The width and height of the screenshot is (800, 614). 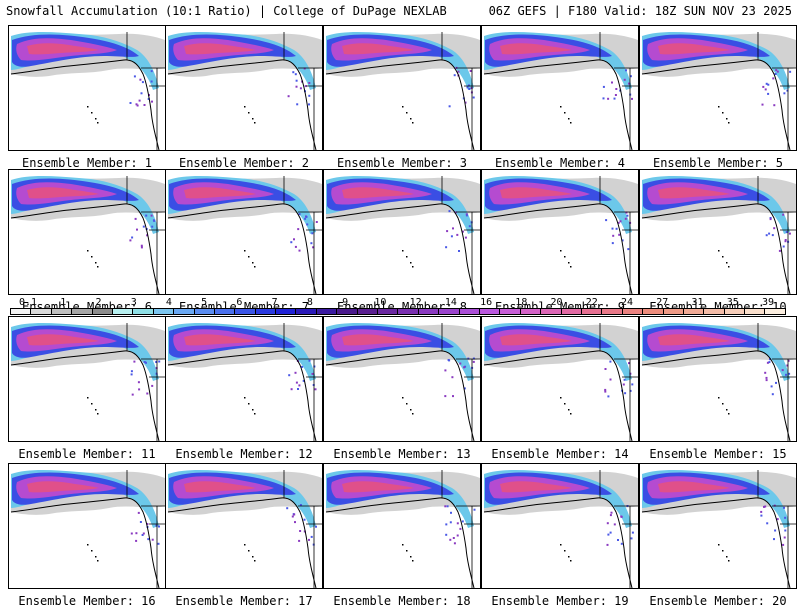 What do you see at coordinates (560, 391) in the screenshot?
I see `ensemble-panel: Ensemble Member: 14` at bounding box center [560, 391].